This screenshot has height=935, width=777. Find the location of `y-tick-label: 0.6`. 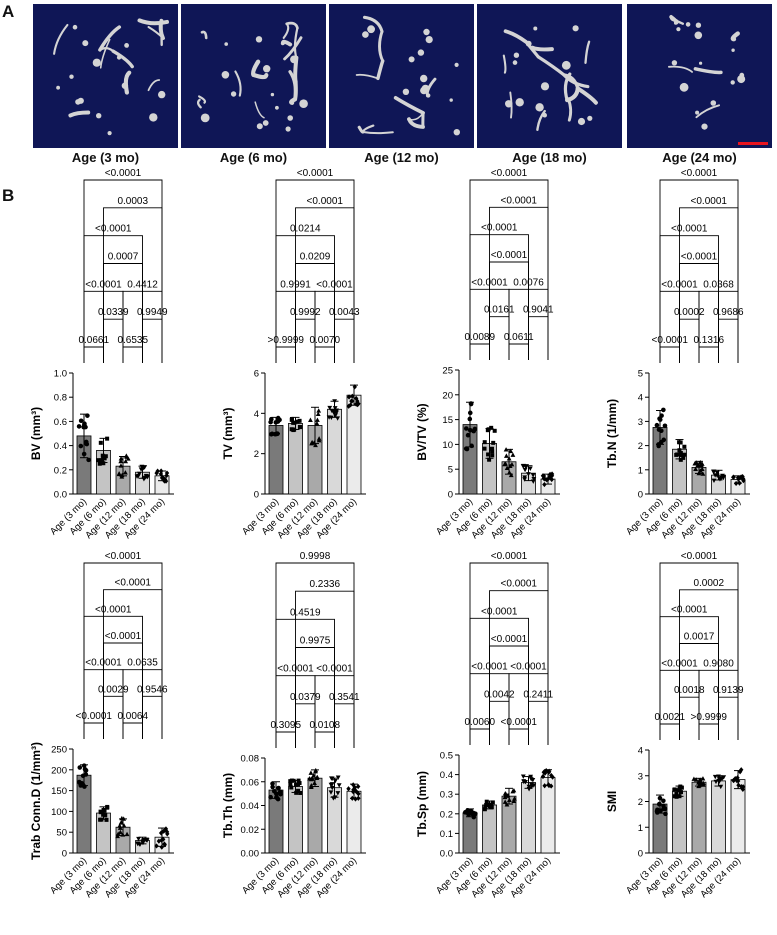

y-tick-label: 0.6 is located at coordinates (60, 422).